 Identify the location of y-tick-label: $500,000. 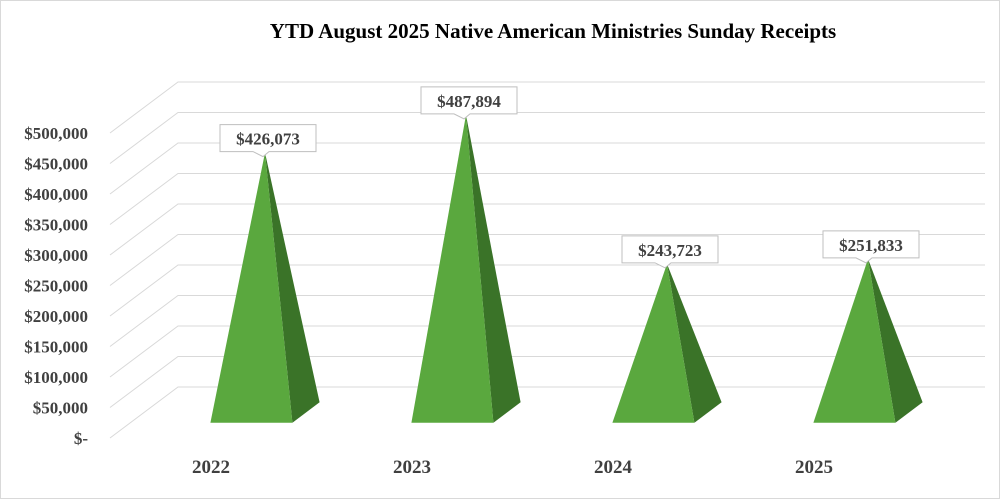
(56, 133).